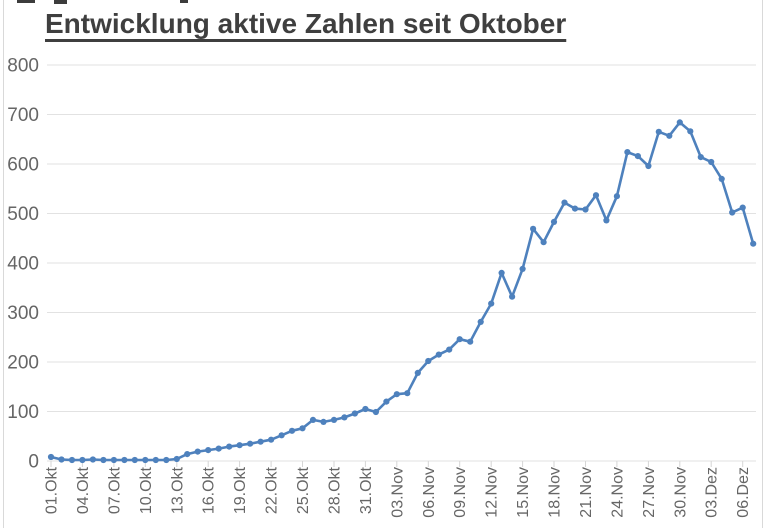 The height and width of the screenshot is (528, 768). Describe the element at coordinates (146, 490) in the screenshot. I see `x-tick-label: 10.Okt` at that location.